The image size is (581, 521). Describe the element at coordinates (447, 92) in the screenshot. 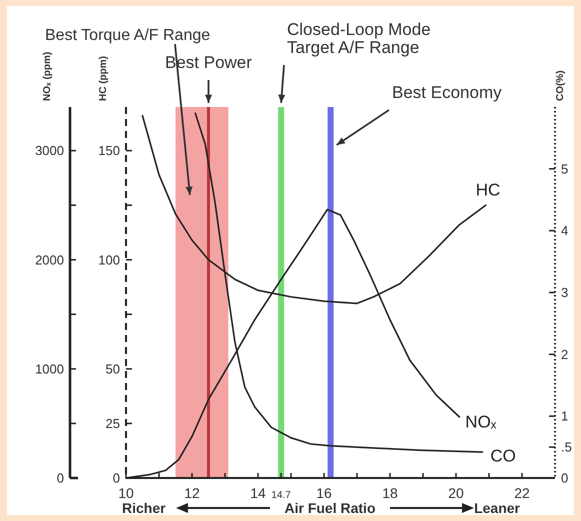

I see `ref-line-label: Best Economy` at that location.